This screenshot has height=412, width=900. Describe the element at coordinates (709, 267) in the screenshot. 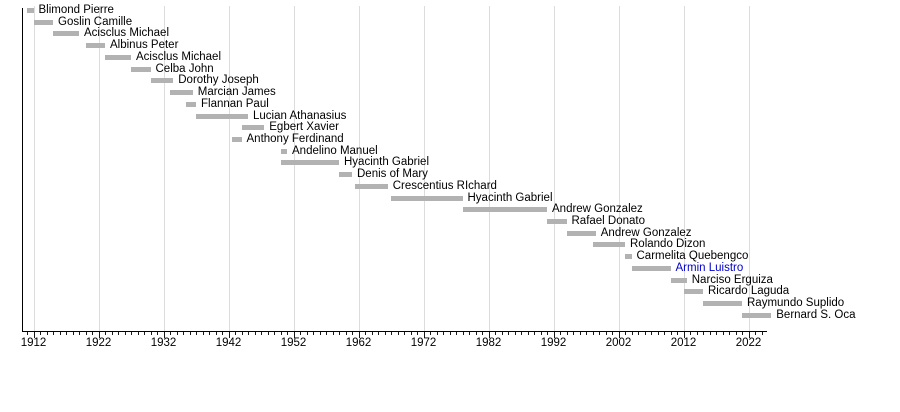

I see `timeline-bar-label-link: Armin Luistro` at that location.